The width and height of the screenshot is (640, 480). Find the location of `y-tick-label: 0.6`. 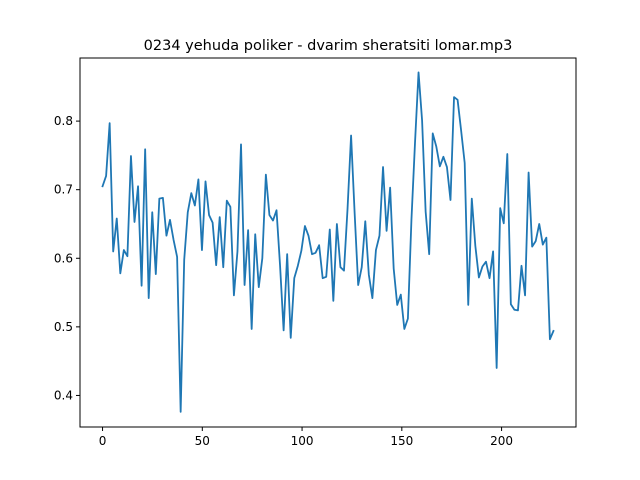

y-tick-label: 0.6 is located at coordinates (63, 258).